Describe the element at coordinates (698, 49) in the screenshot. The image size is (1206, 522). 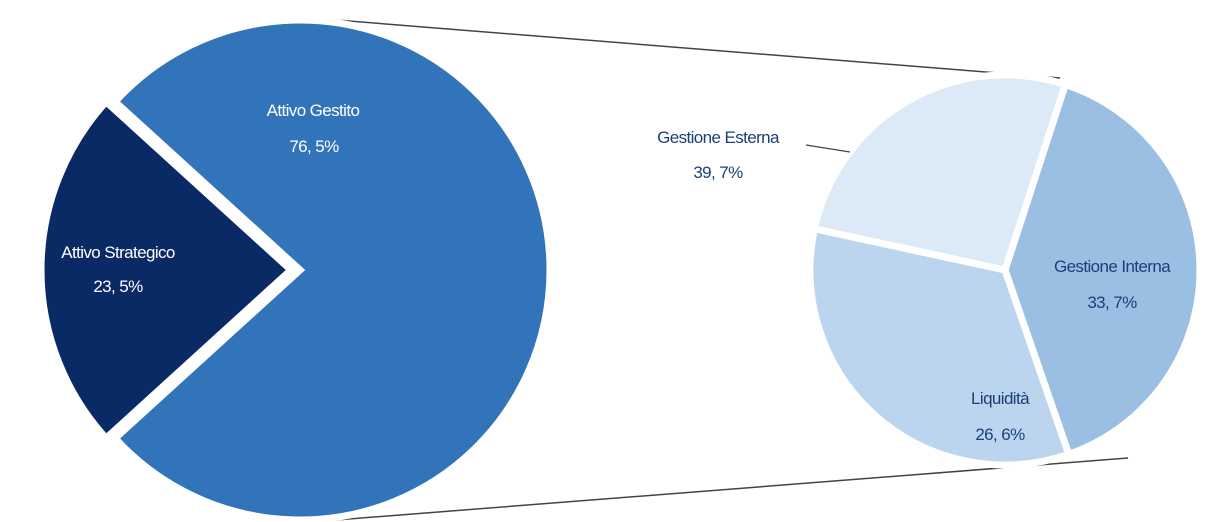
I see `connector-line-top` at that location.